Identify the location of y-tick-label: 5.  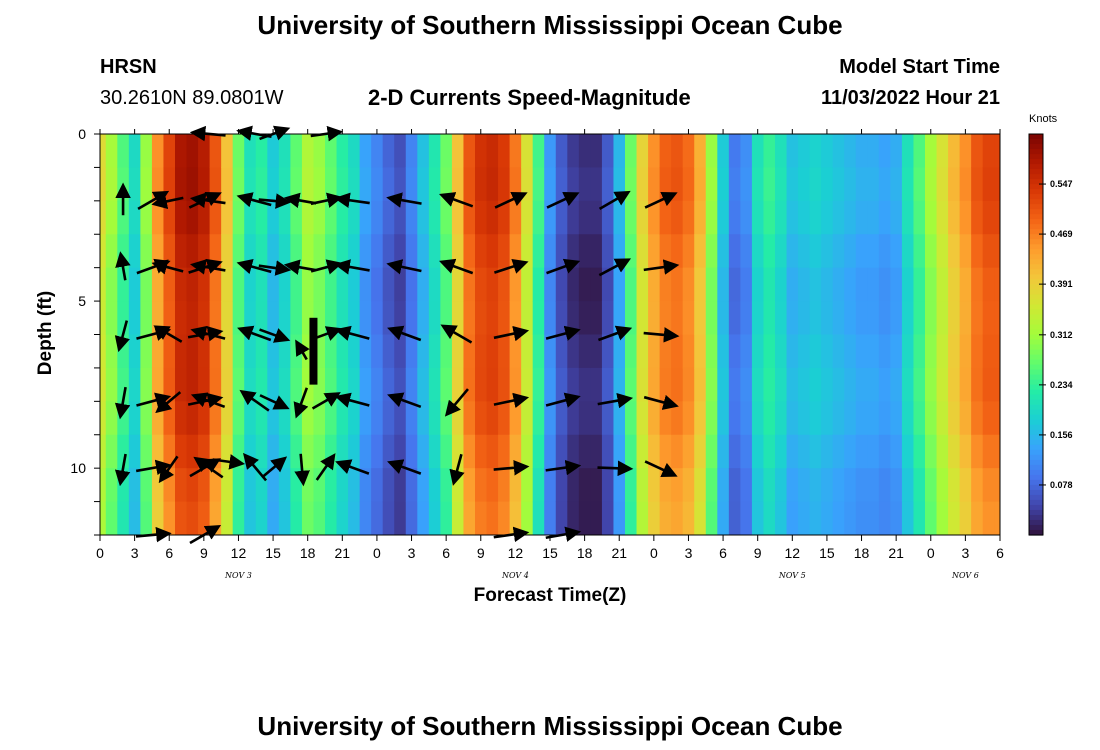
(82, 301).